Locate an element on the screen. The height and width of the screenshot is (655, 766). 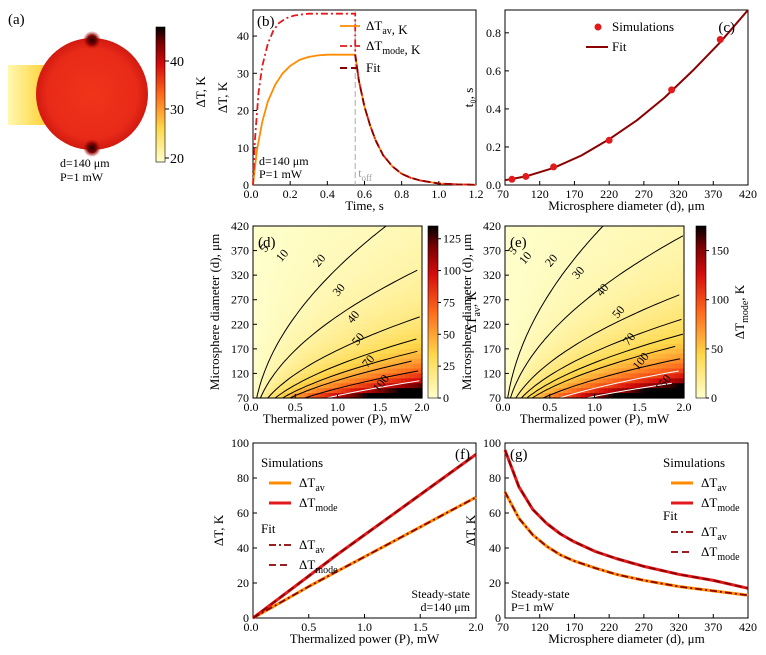
fit-line is located at coordinates (626, 95).